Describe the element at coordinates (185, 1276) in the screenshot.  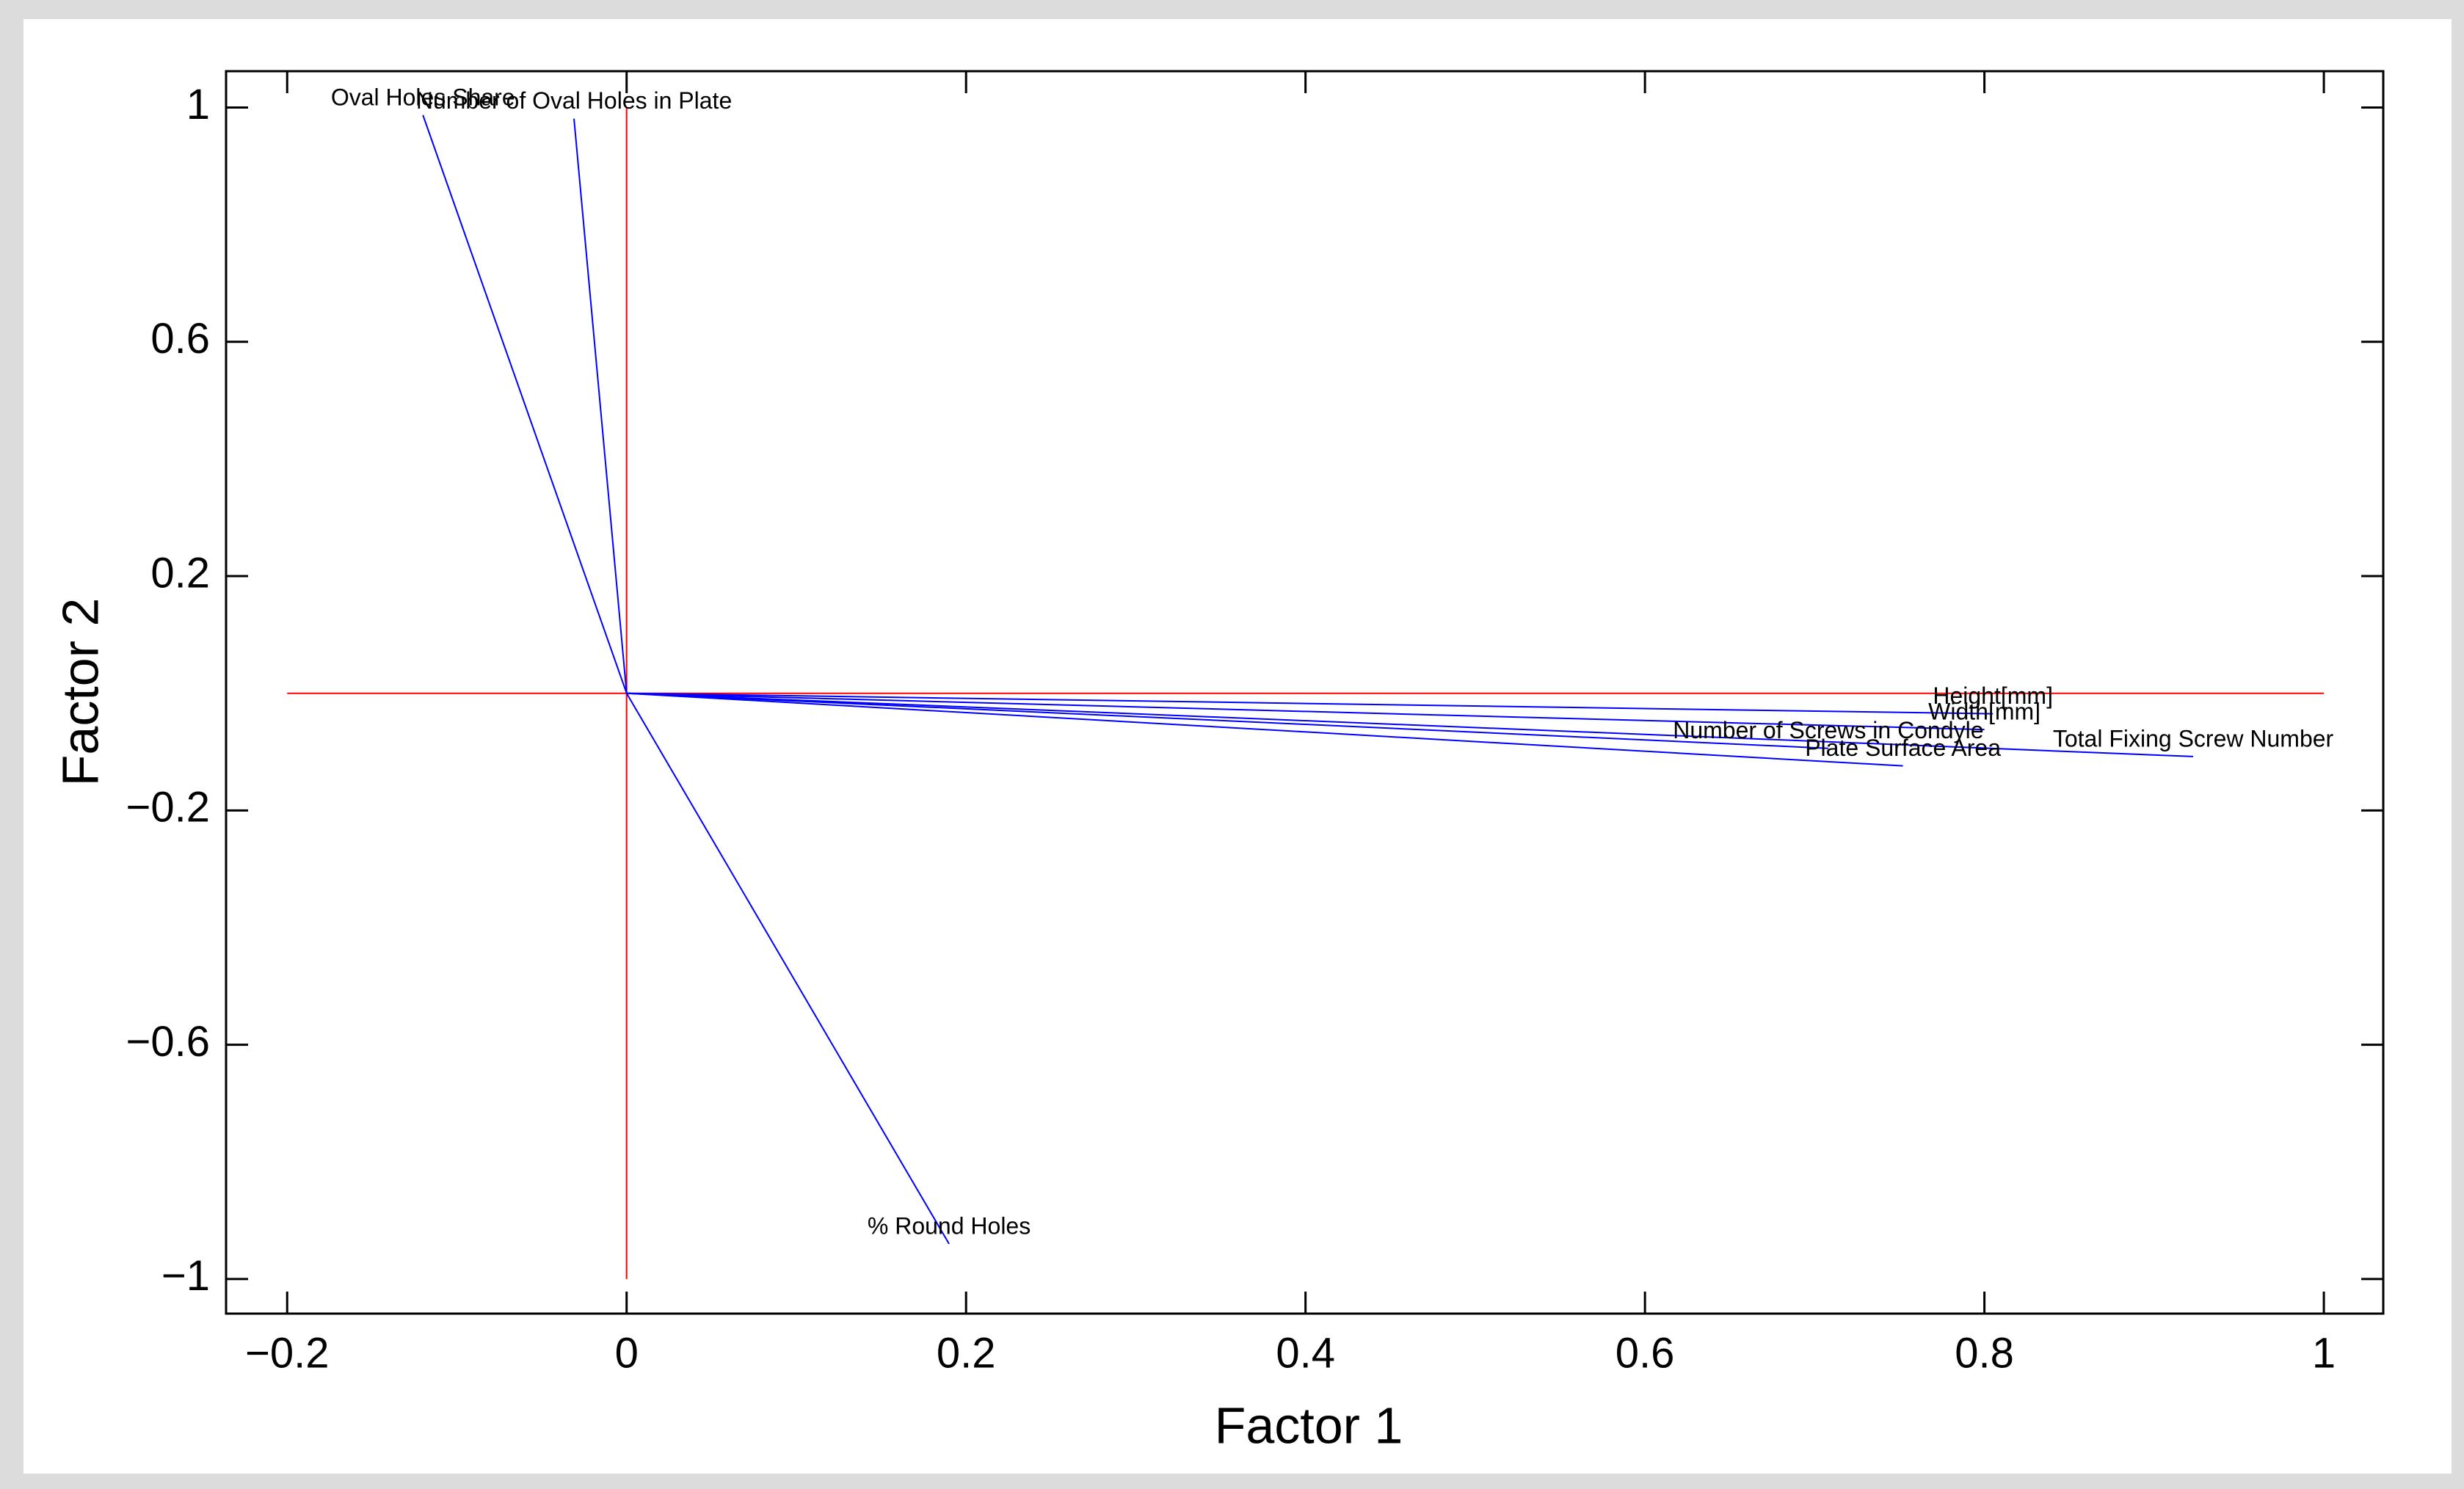
I see `y-tick-label: −1` at that location.